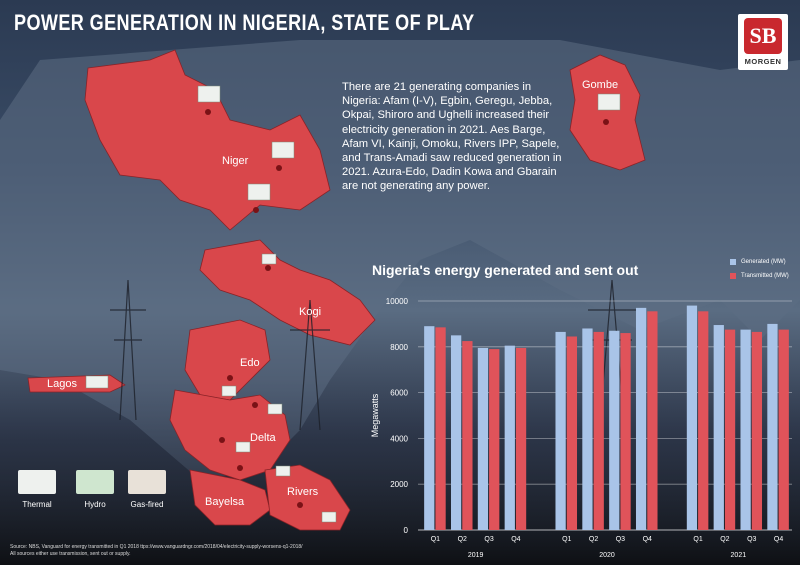  What do you see at coordinates (399, 347) in the screenshot?
I see `y-tick-label: 8000` at bounding box center [399, 347].